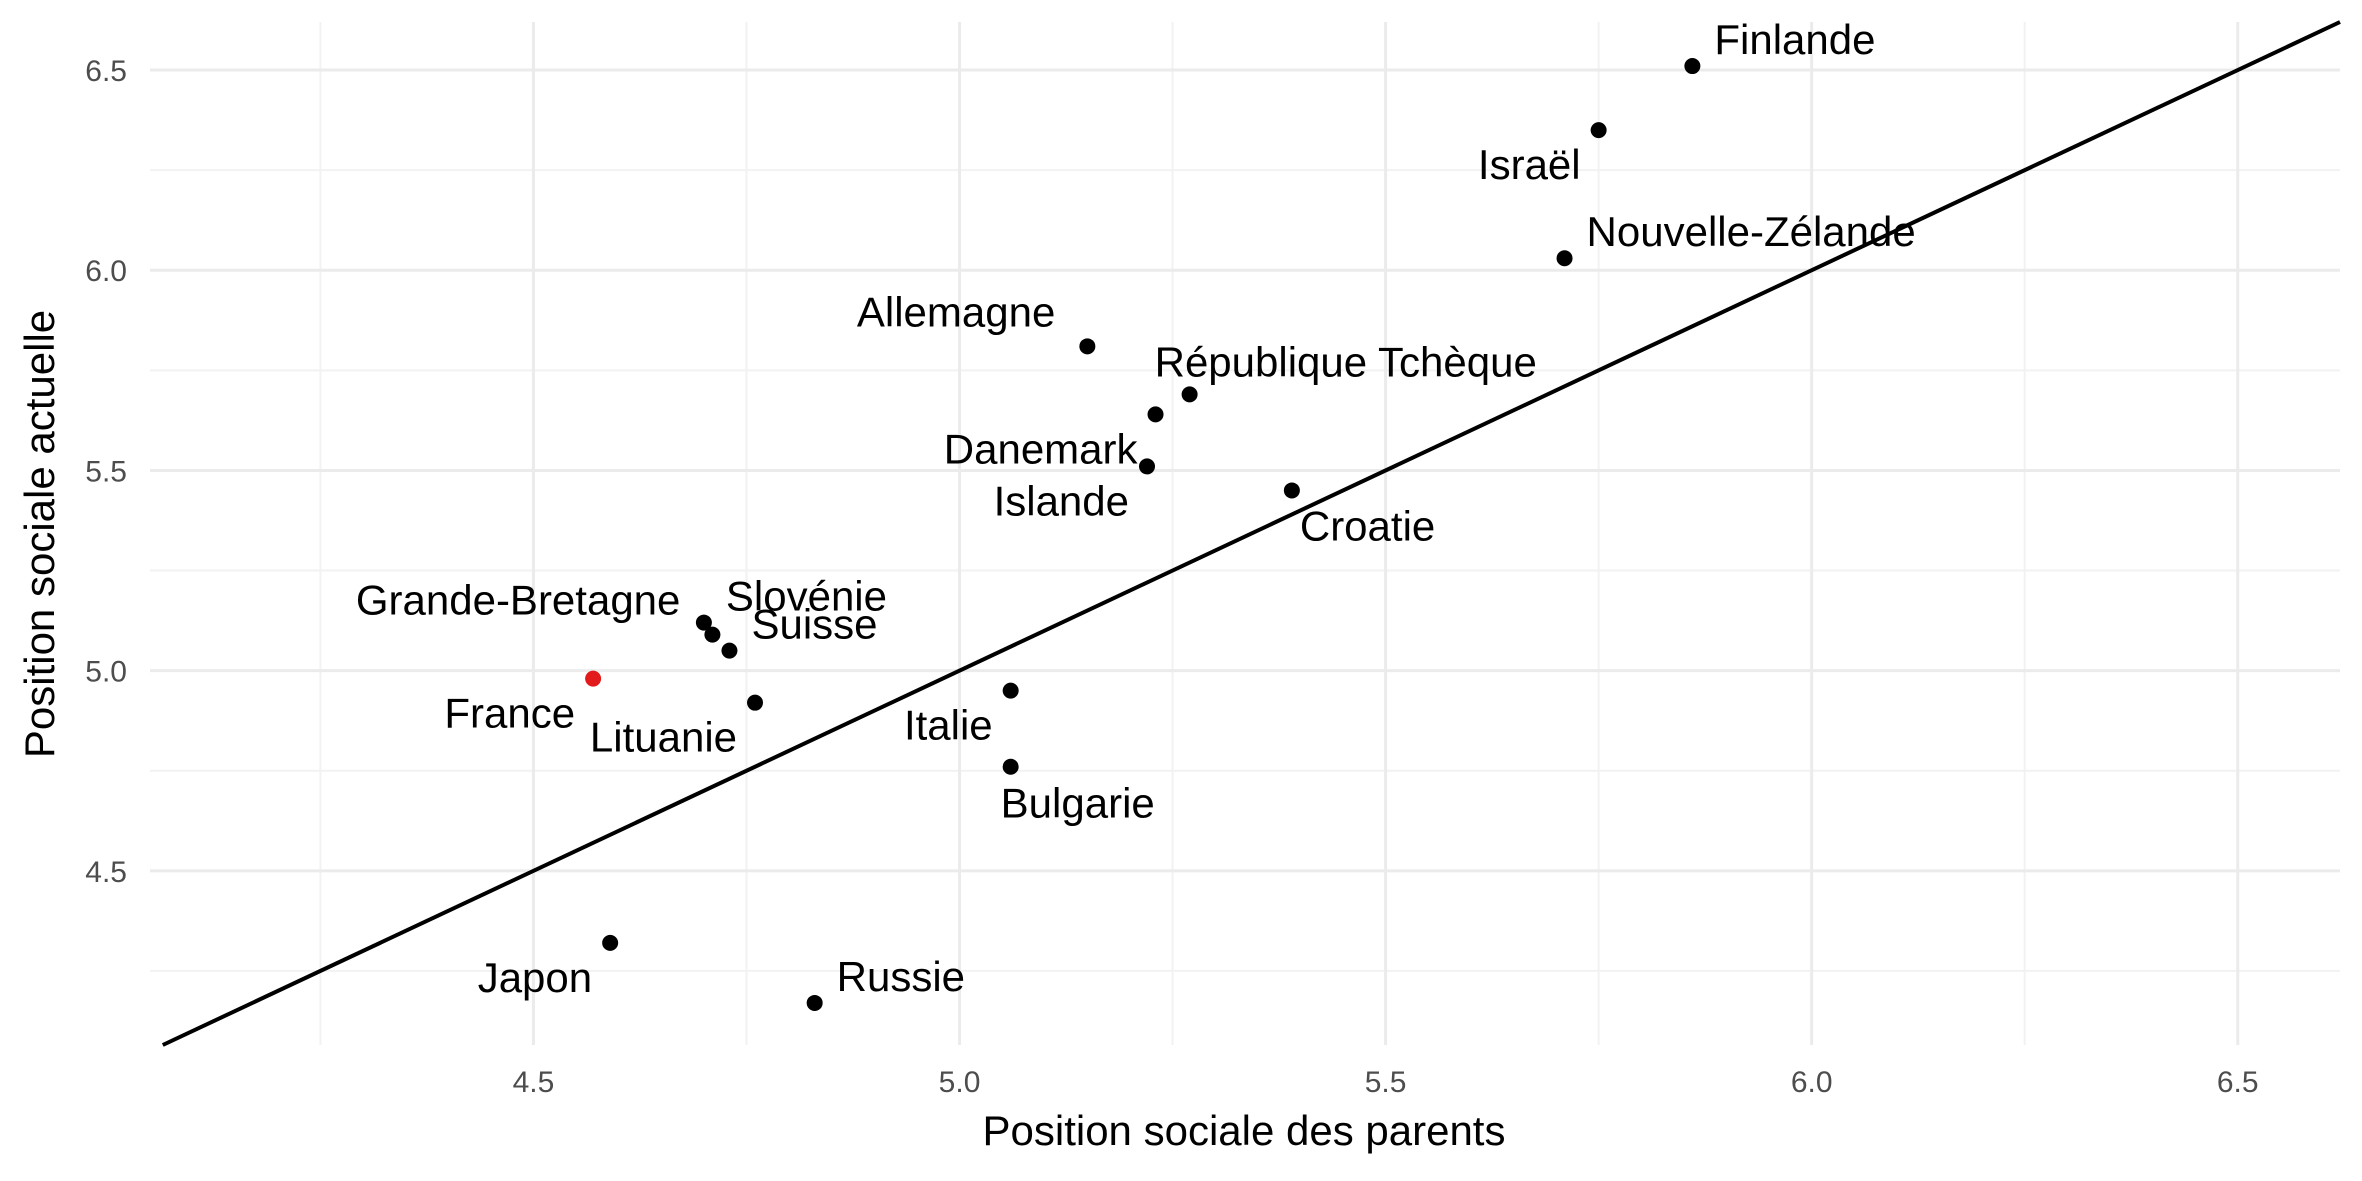 This screenshot has width=2362, height=1181. Describe the element at coordinates (1812, 1082) in the screenshot. I see `x-tick-label: 6.0` at that location.